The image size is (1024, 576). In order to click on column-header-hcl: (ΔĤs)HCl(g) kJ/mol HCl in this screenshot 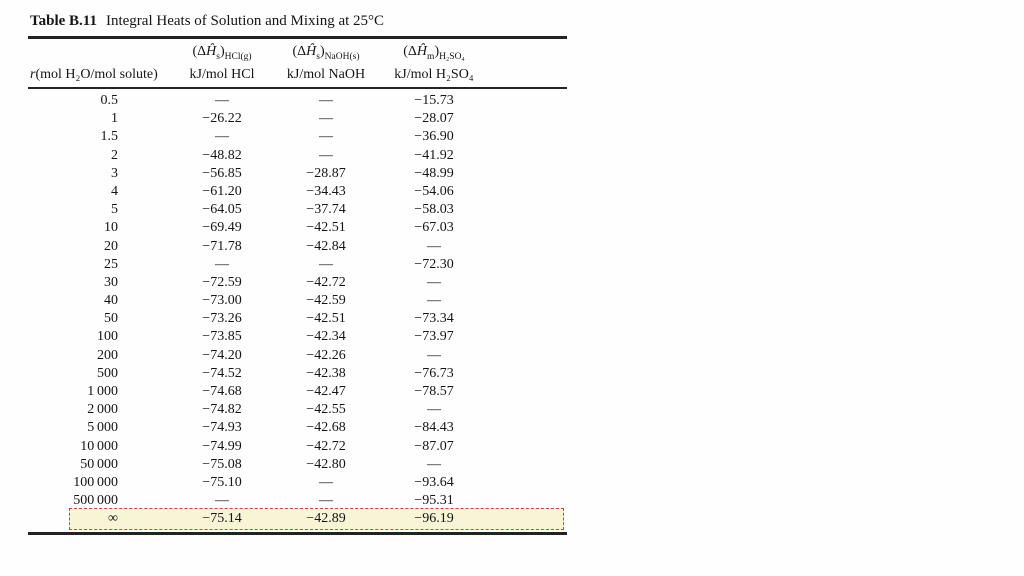, I will do `click(222, 64)`.